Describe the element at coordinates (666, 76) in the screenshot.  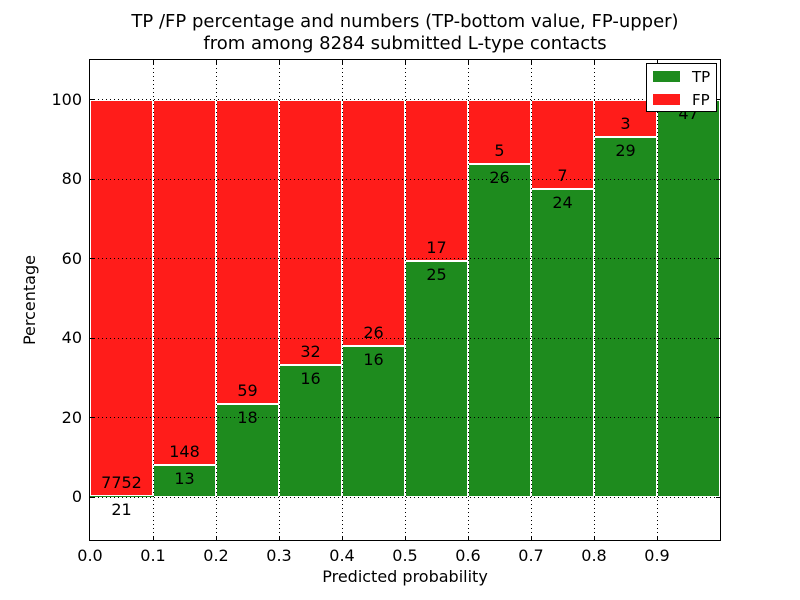
I see `tp-swatch-icon` at that location.